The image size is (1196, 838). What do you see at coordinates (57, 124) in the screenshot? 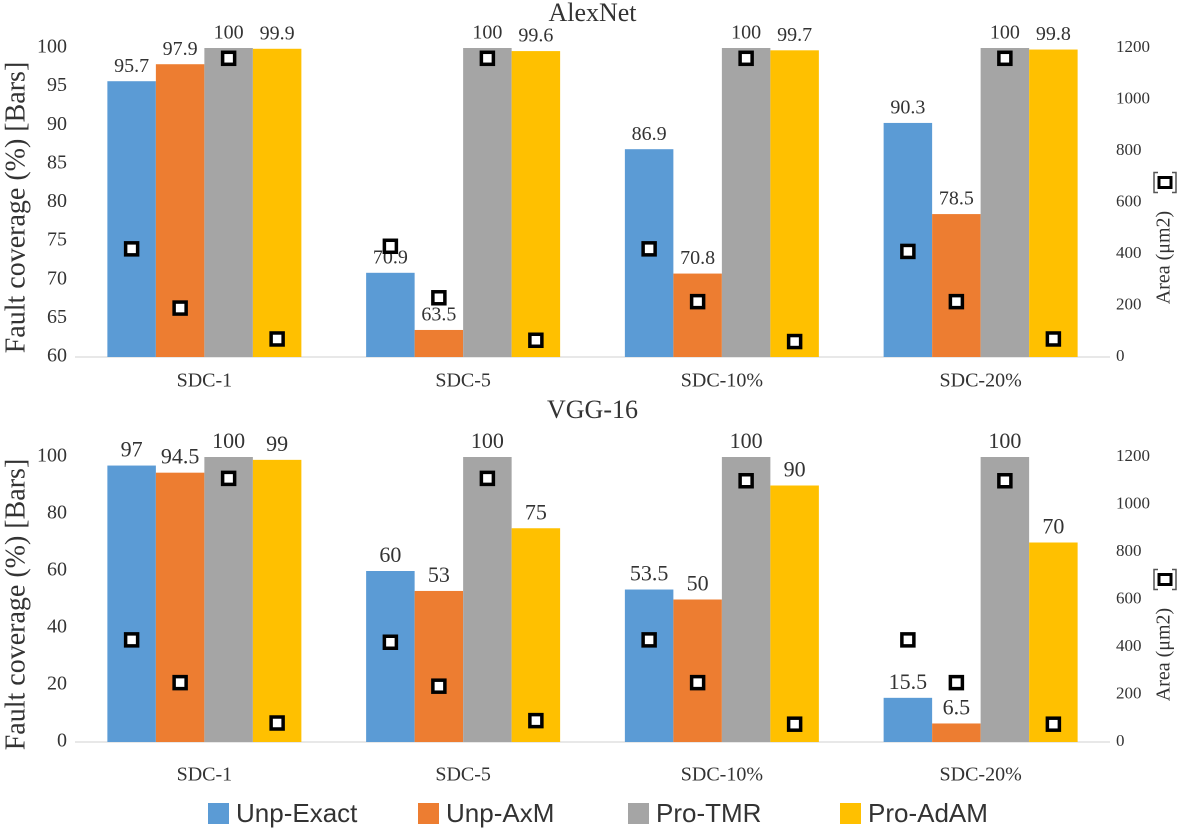
I see `y-tick-label: 90` at bounding box center [57, 124].